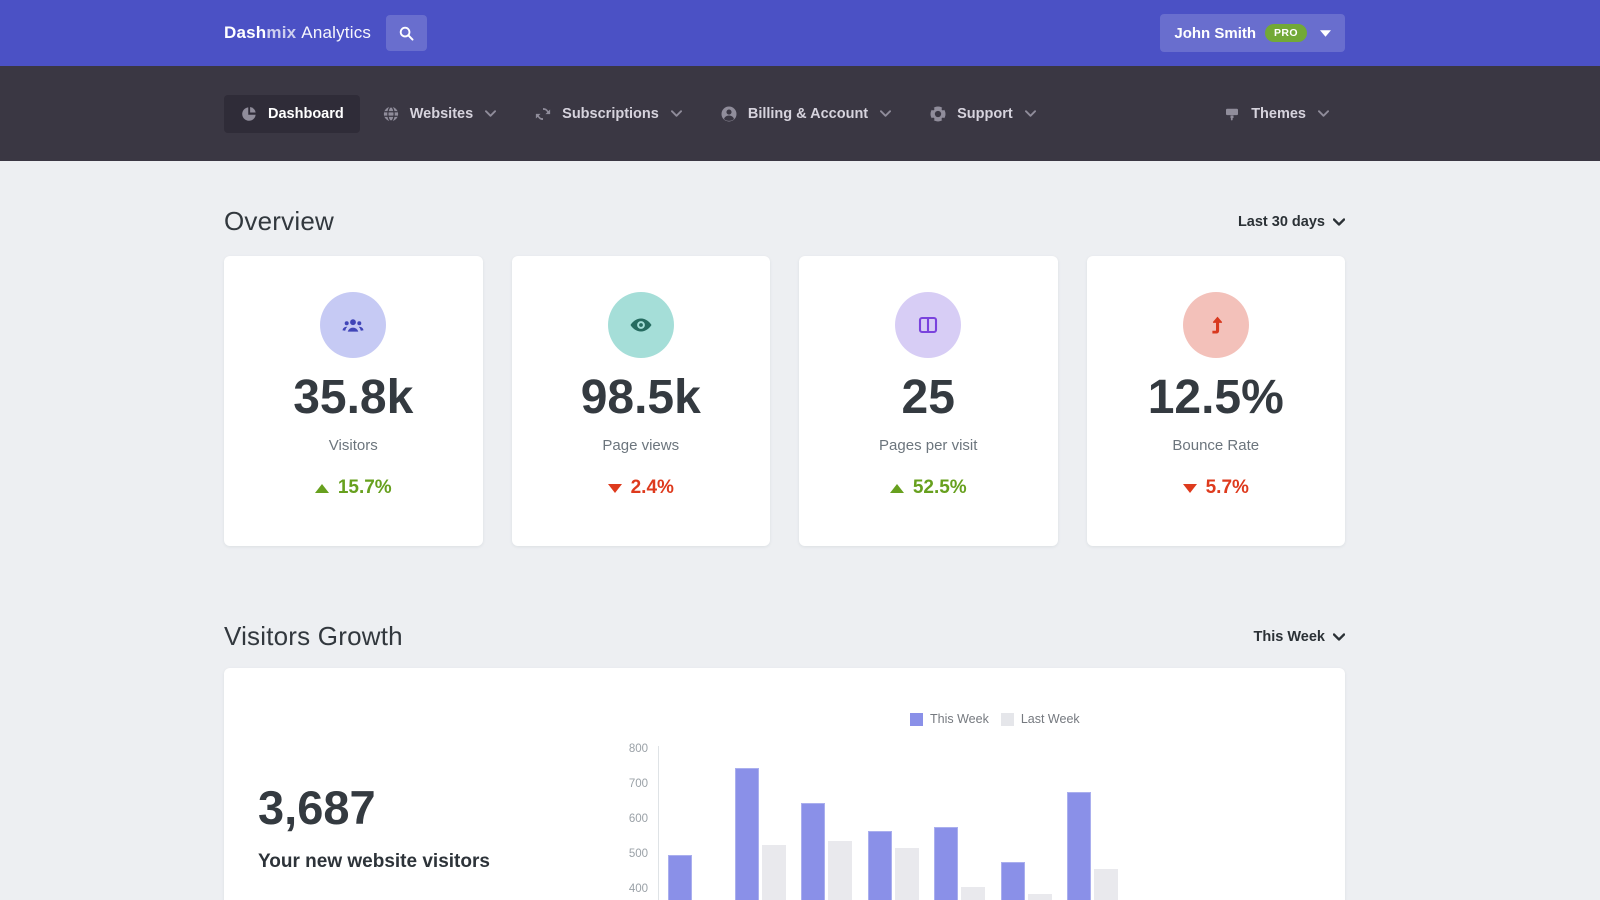  What do you see at coordinates (1227, 487) in the screenshot?
I see `stat-delta: 5.7%` at bounding box center [1227, 487].